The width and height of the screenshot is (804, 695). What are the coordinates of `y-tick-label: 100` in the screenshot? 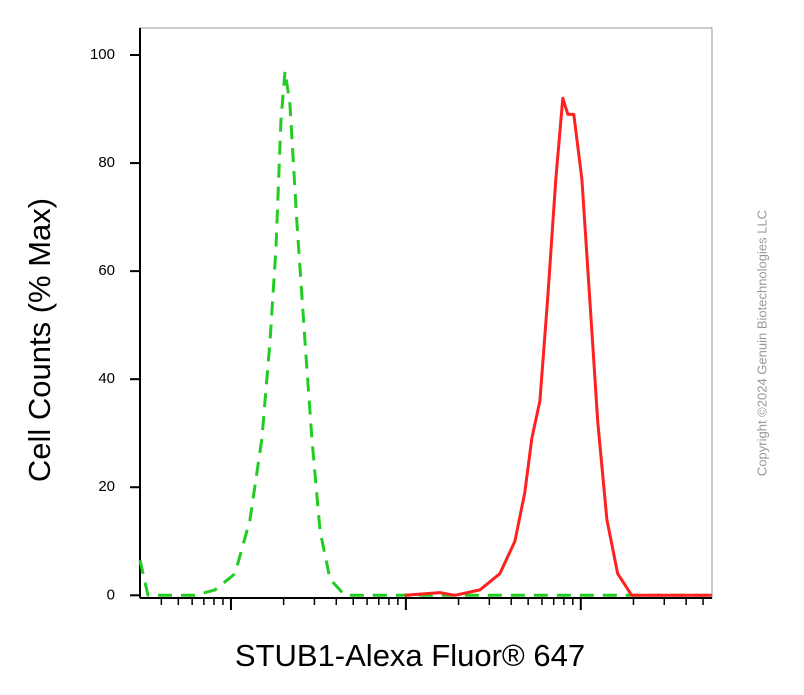 It's located at (102, 54).